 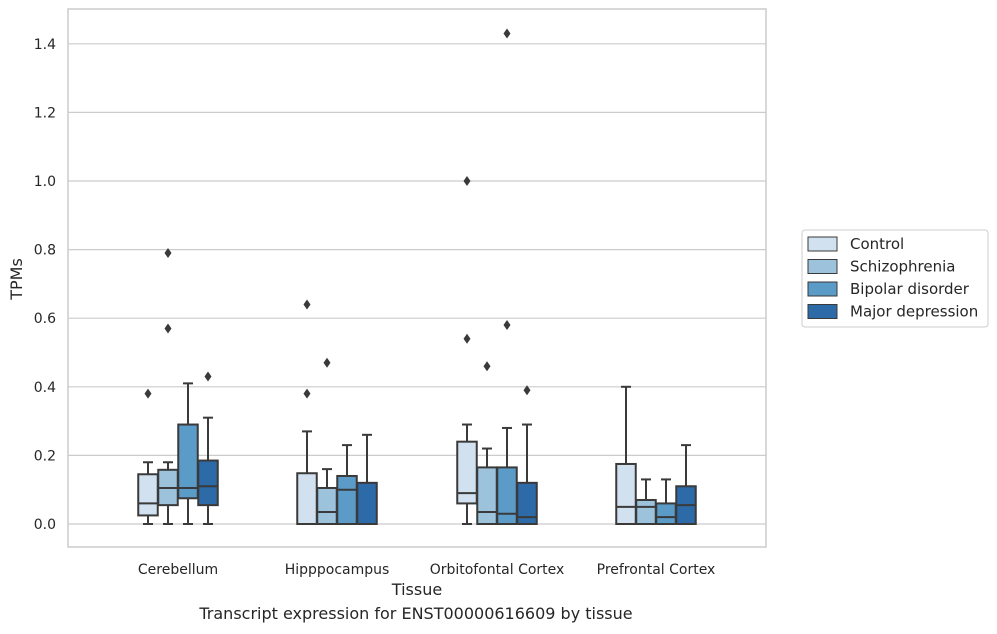 I want to click on y-axis-label: TPMs, so click(x=16, y=279).